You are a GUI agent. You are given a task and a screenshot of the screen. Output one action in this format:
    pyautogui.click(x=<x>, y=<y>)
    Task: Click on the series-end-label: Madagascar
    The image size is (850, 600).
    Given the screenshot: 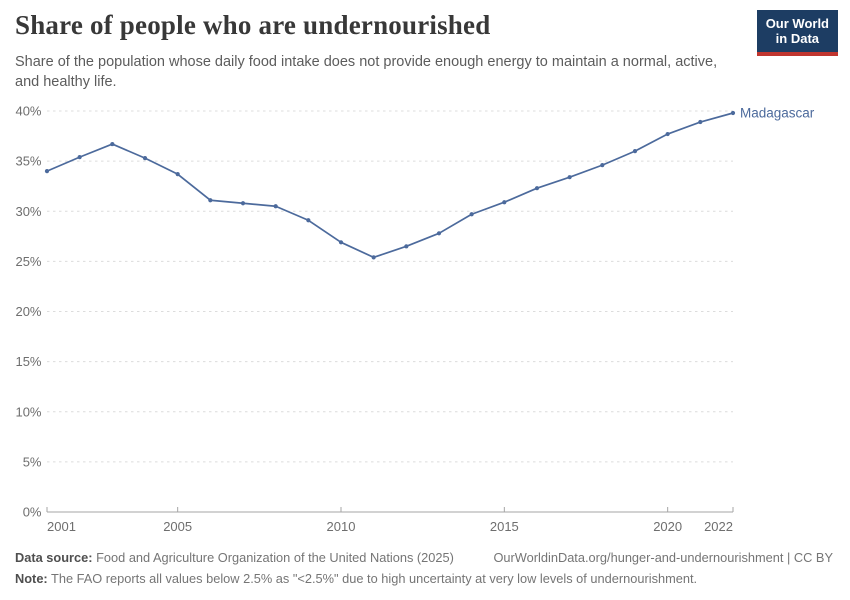 What is the action you would take?
    pyautogui.click(x=777, y=113)
    